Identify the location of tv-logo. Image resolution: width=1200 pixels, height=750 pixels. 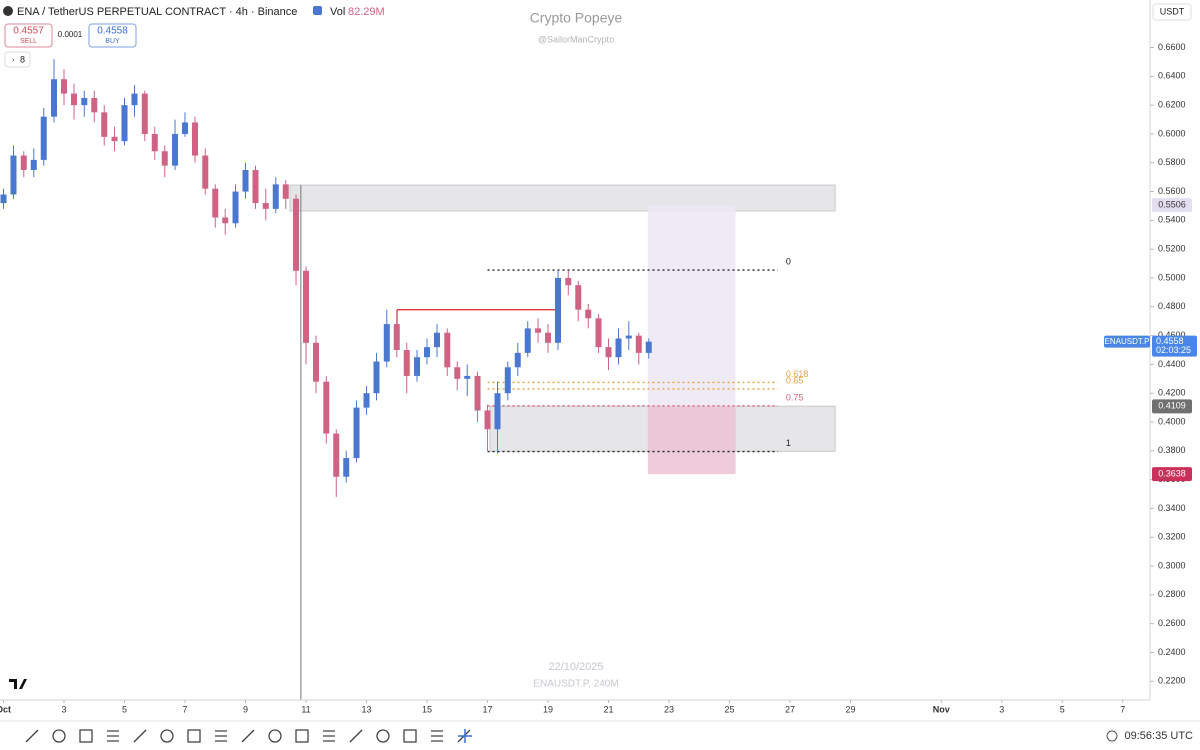
(18, 684).